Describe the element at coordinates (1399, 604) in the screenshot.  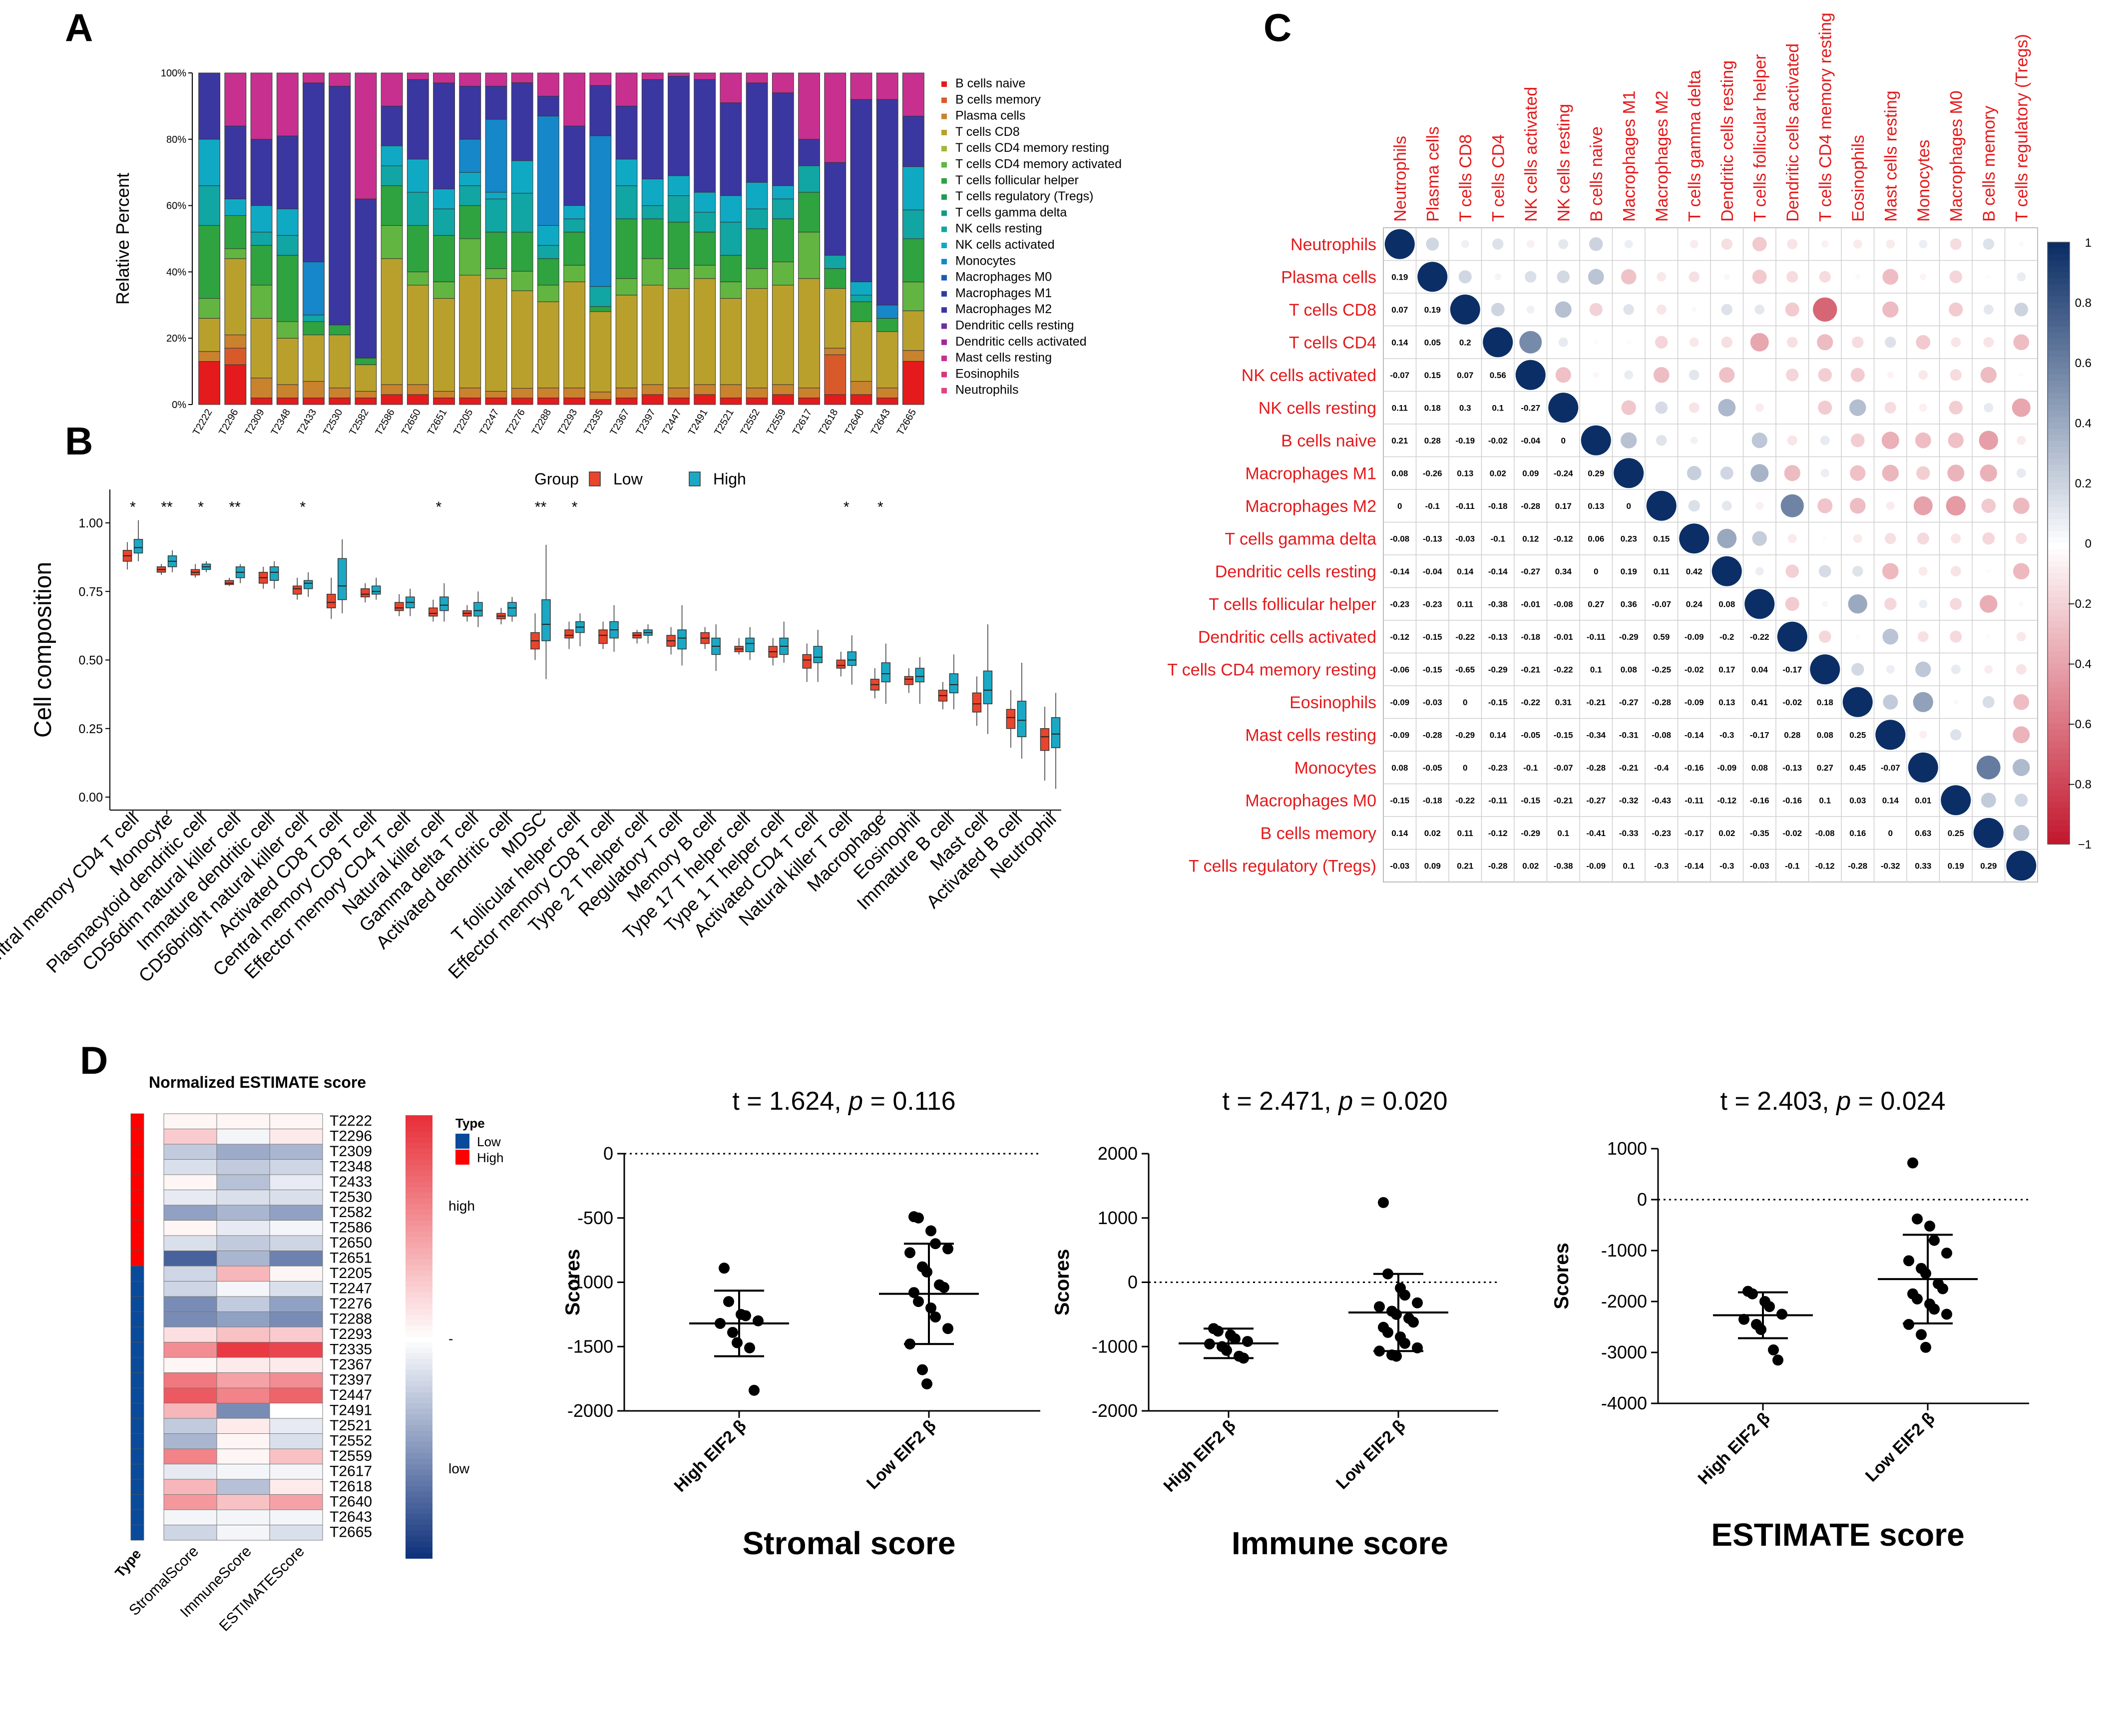
I see `c-corr-value: -0.23` at that location.